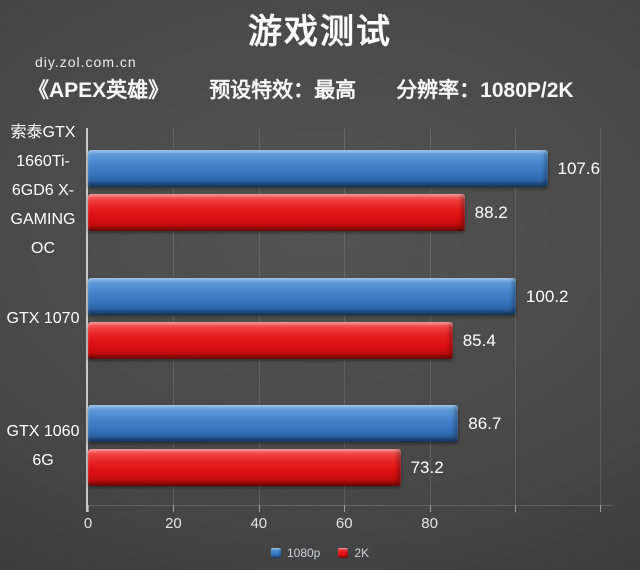  I want to click on legend-item: 2K, so click(353, 553).